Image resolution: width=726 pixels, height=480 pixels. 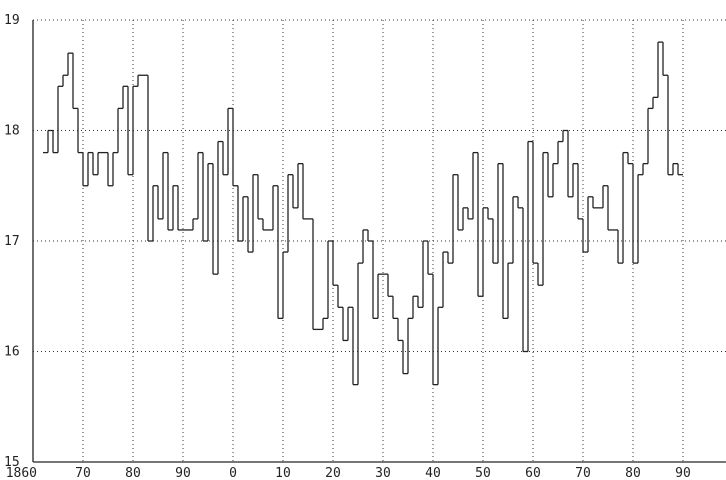 What do you see at coordinates (333, 473) in the screenshot?
I see `x-tick-label: 20` at bounding box center [333, 473].